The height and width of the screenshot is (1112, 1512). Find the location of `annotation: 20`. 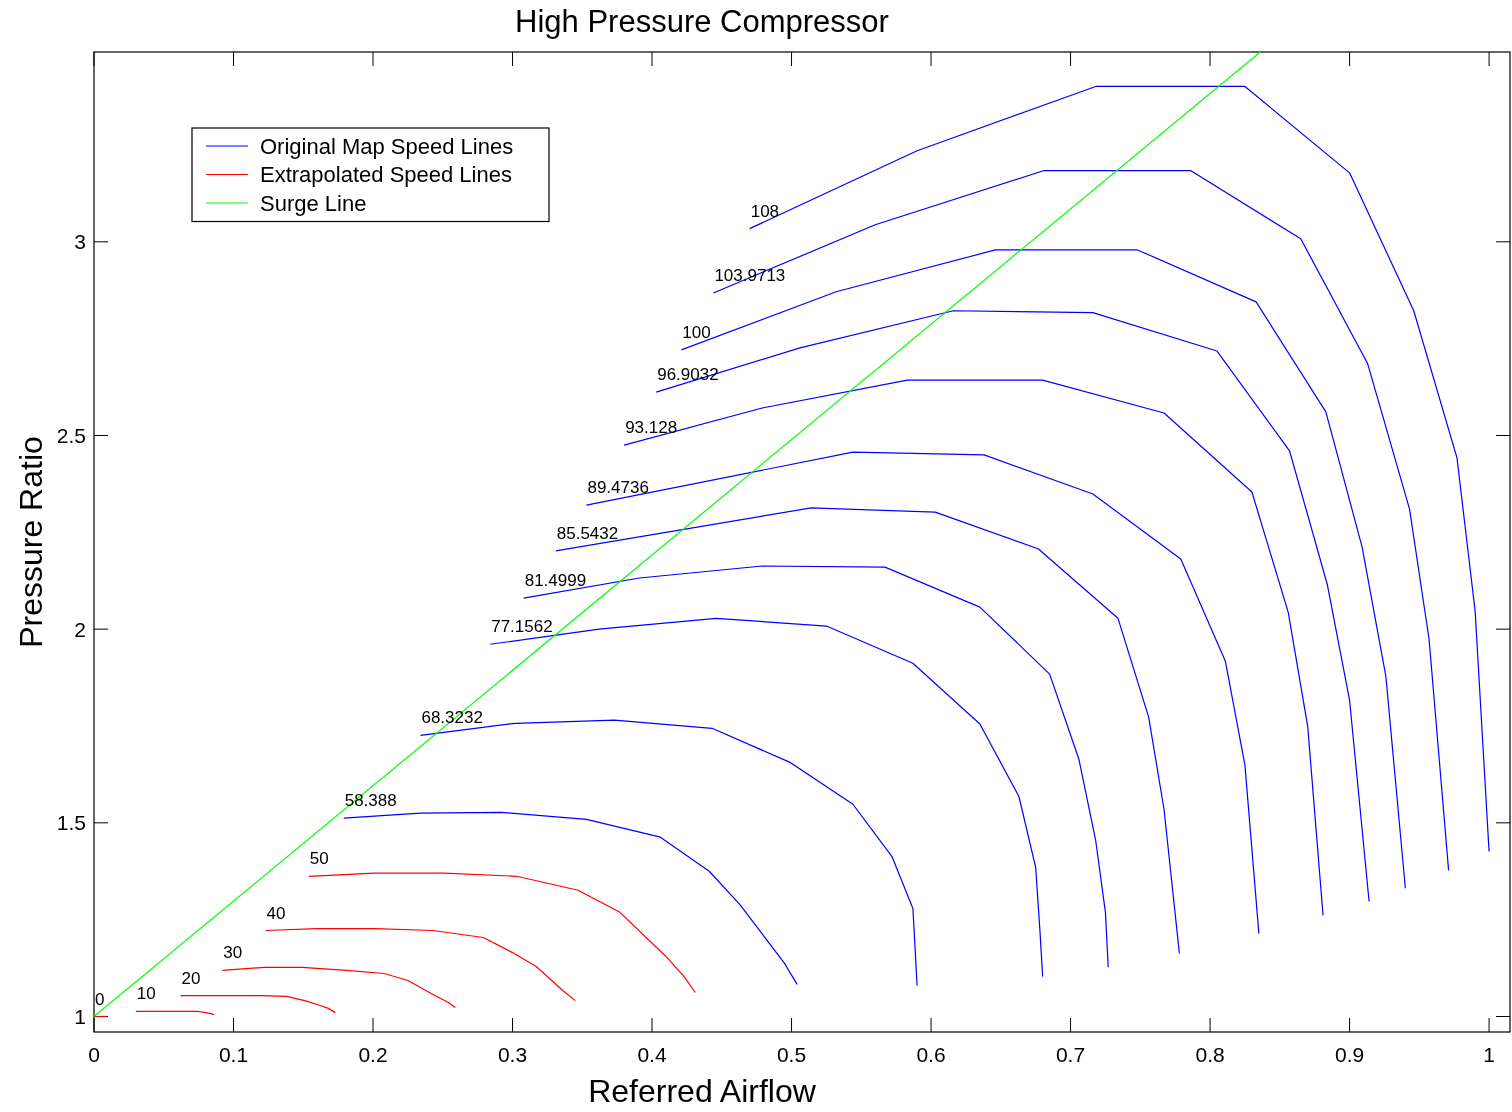

annotation: 20 is located at coordinates (191, 978).